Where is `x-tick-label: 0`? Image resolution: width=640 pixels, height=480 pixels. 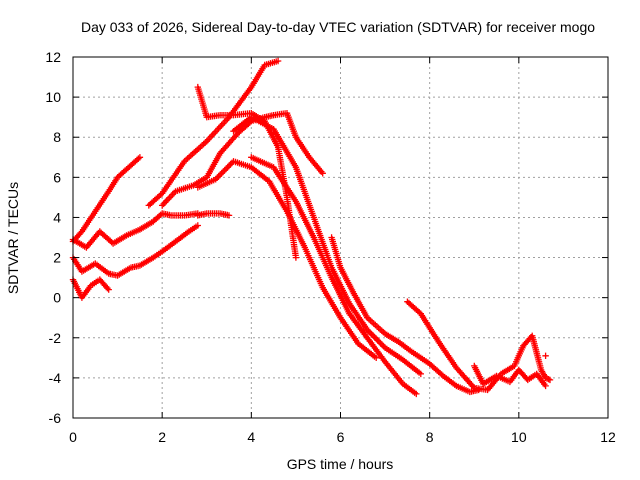 x-tick-label: 0 is located at coordinates (73, 437).